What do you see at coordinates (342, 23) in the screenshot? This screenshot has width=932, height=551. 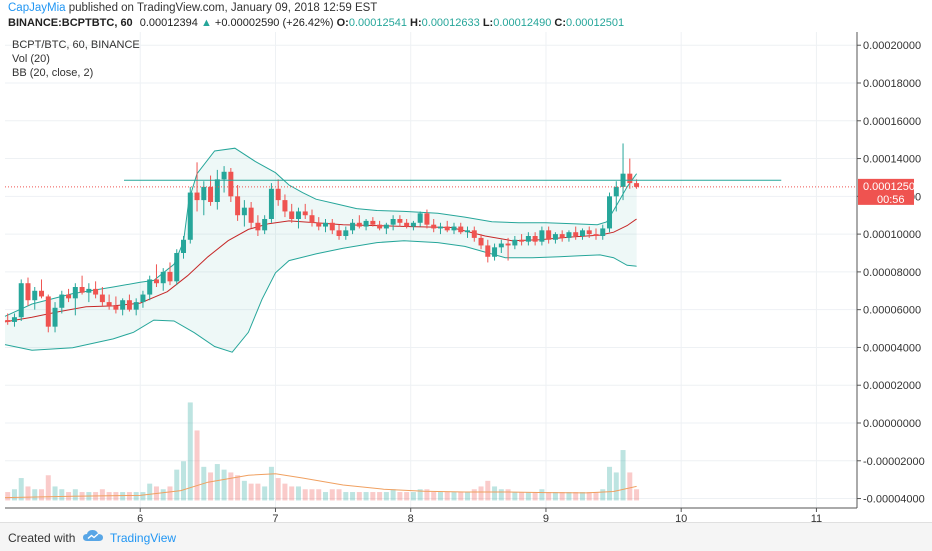 I see `open-label: O:` at bounding box center [342, 23].